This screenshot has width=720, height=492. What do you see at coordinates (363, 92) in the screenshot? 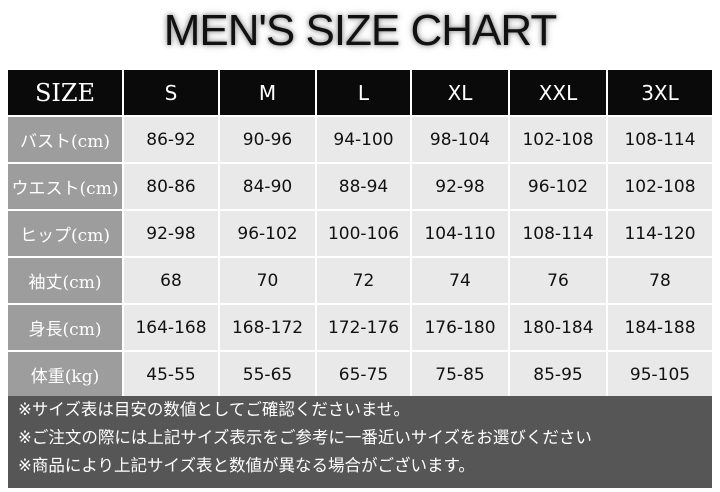
I see `column-header: L` at bounding box center [363, 92].